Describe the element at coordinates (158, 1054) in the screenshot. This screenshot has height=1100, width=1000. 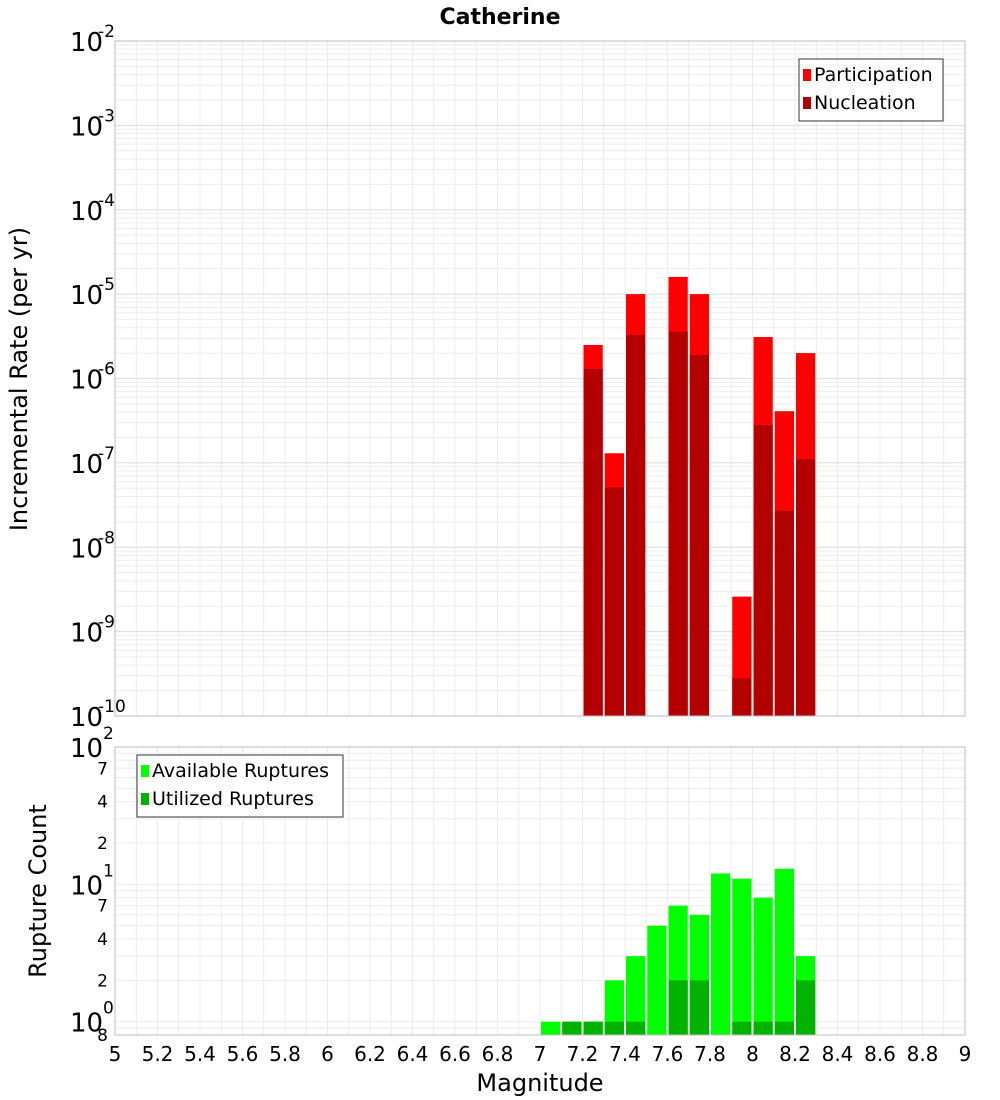
I see `x-tick-label: 5.2` at that location.